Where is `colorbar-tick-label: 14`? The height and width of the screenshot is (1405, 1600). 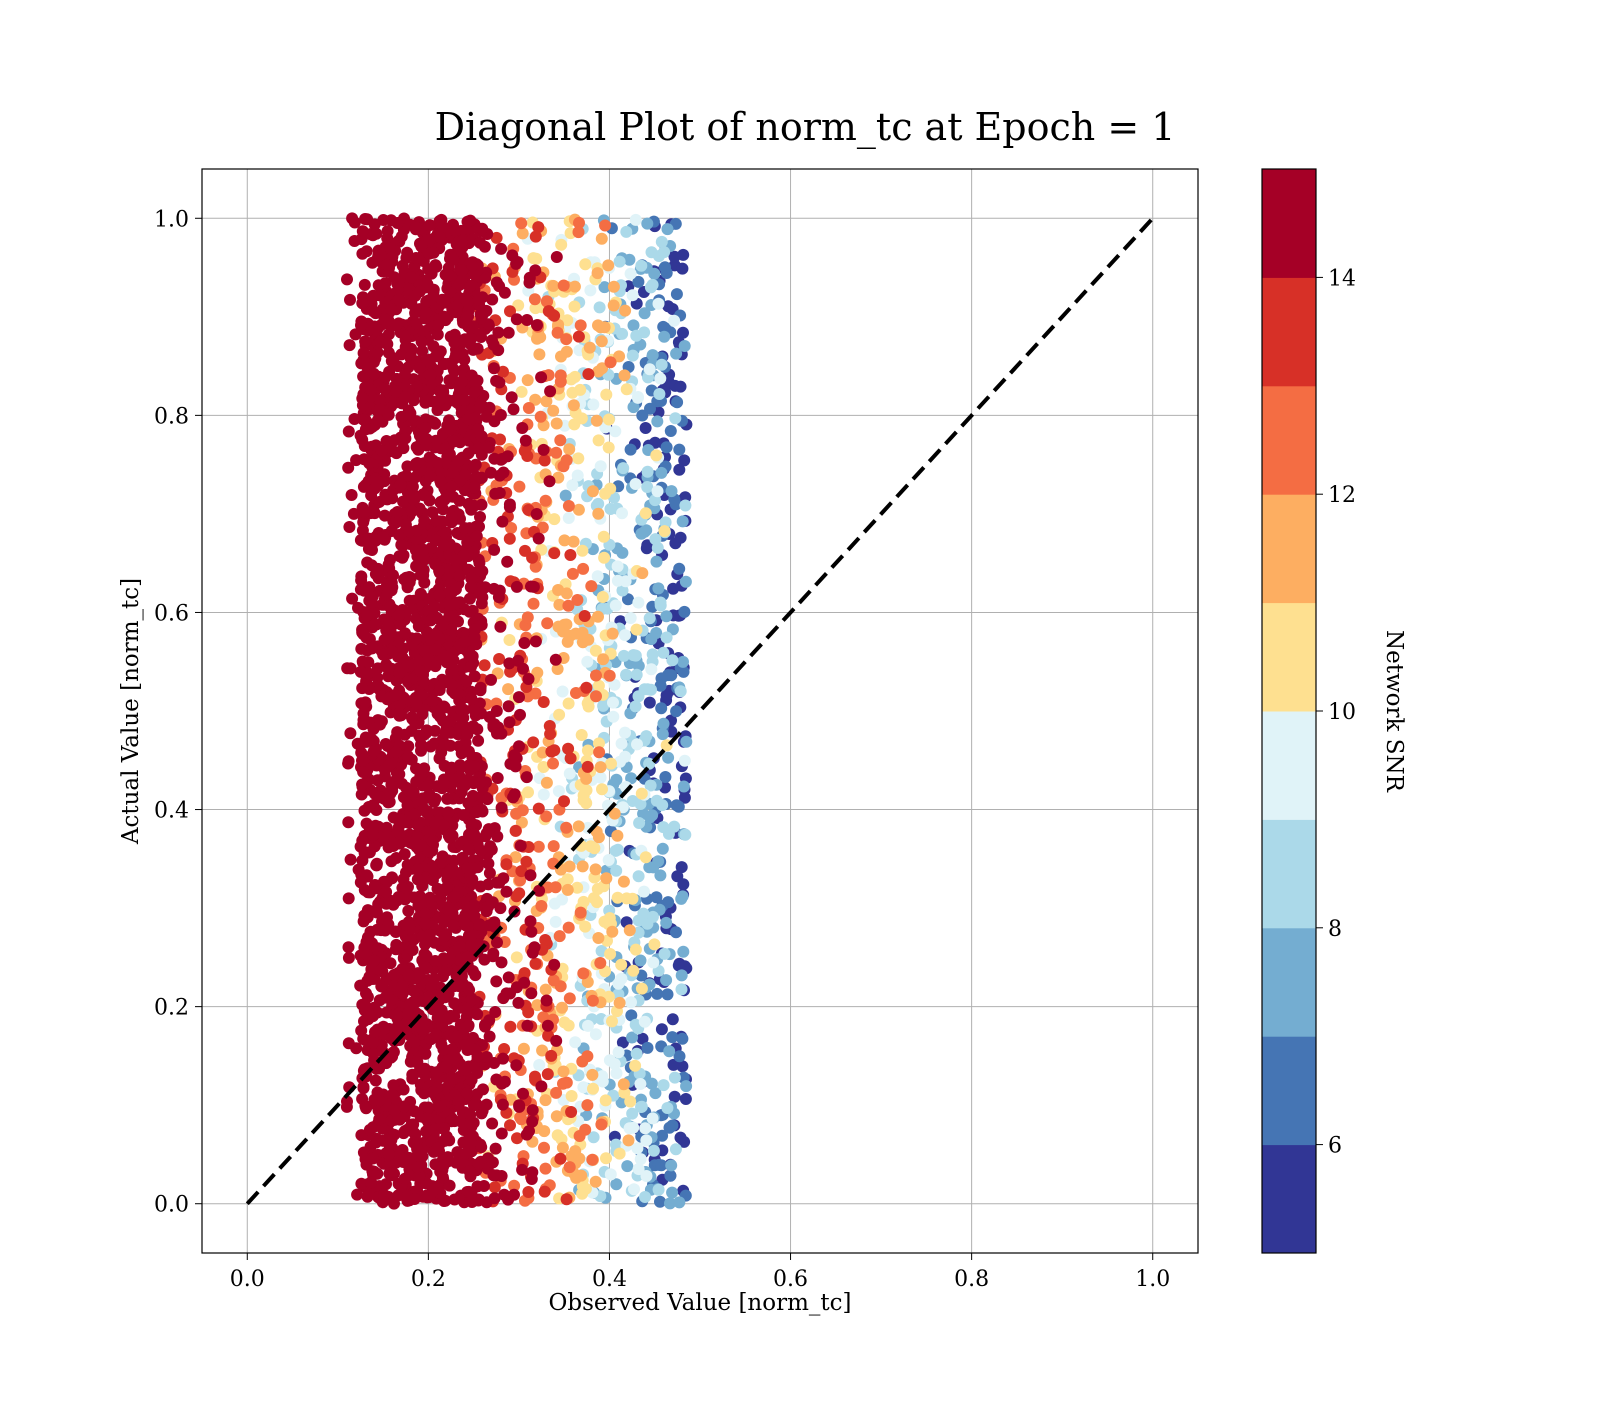 colorbar-tick-label: 14 is located at coordinates (1342, 278).